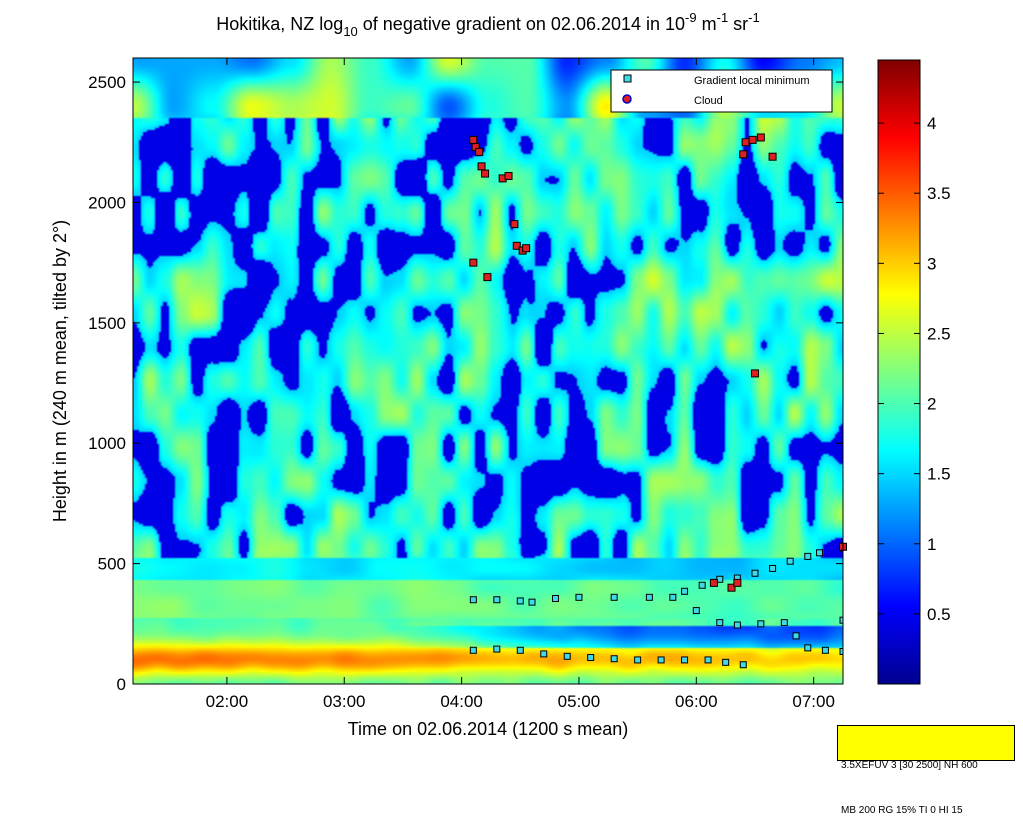 This screenshot has height=833, width=1023. Describe the element at coordinates (931, 404) in the screenshot. I see `colorbar-tick-label: 2` at that location.